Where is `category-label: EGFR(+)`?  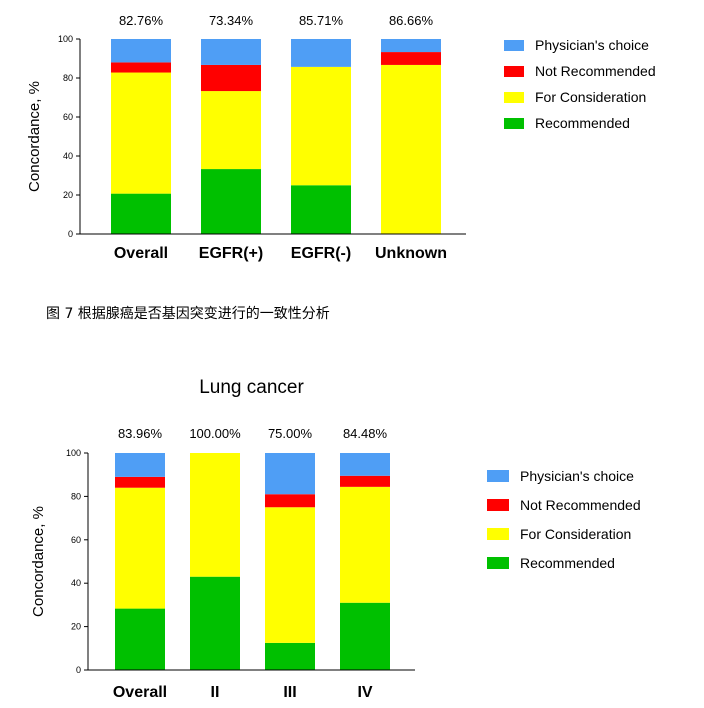
category-label: EGFR(+) is located at coordinates (231, 253).